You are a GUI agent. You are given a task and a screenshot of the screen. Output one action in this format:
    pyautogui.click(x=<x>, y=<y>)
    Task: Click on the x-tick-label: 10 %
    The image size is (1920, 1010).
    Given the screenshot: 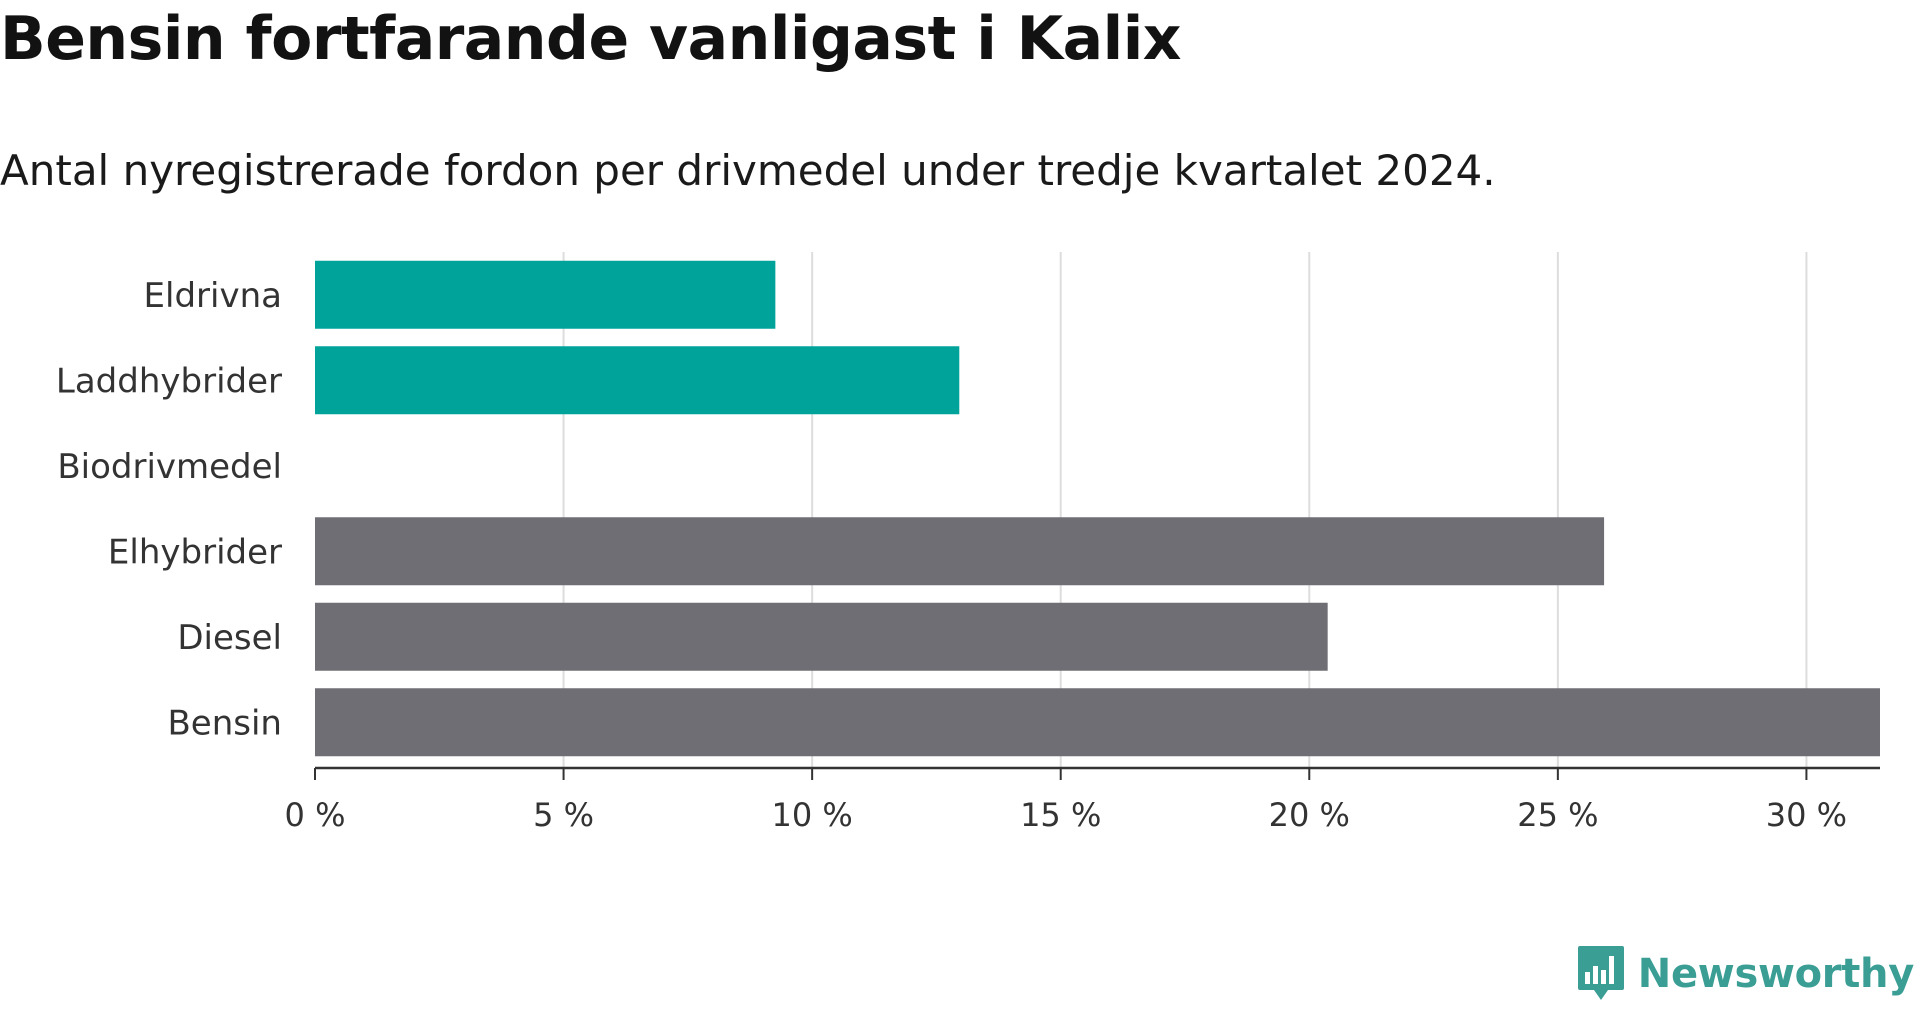 What is the action you would take?
    pyautogui.click(x=811, y=815)
    